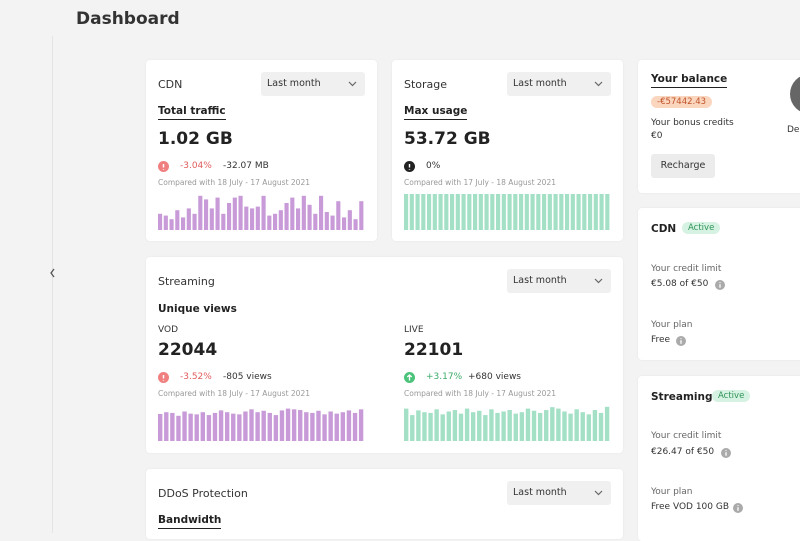 The height and width of the screenshot is (541, 800). What do you see at coordinates (234, 182) in the screenshot?
I see `comparison-note: Compared with 18 July - 17 August 2021` at bounding box center [234, 182].